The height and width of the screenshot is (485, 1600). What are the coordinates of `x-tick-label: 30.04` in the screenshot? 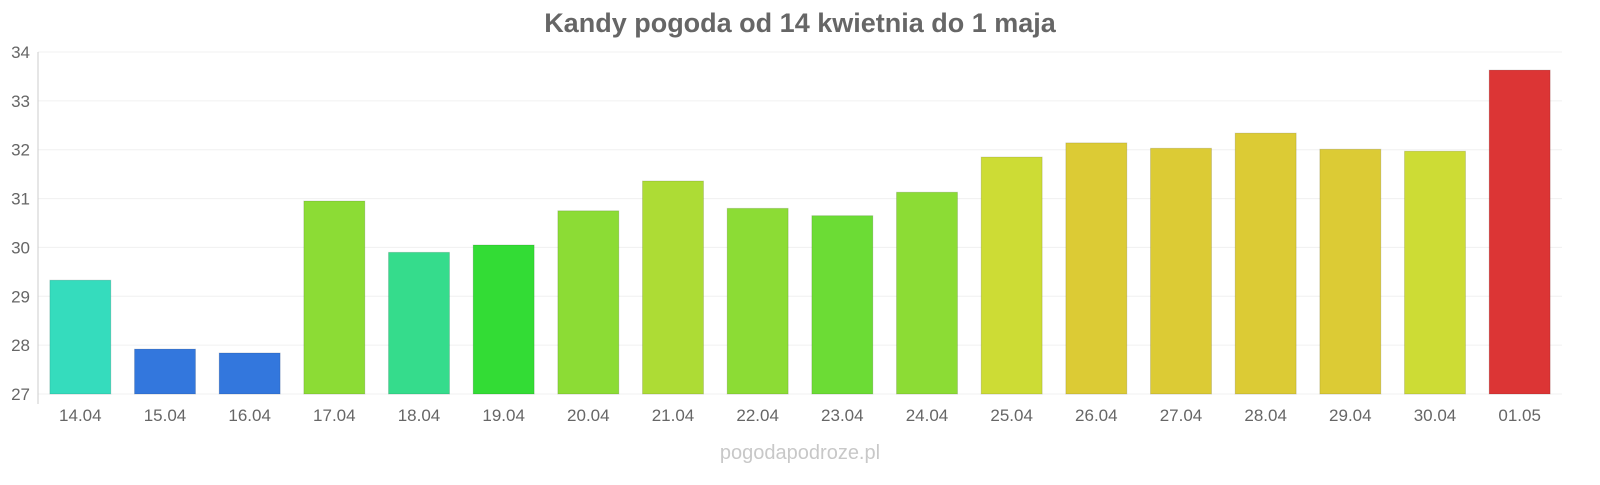 It's located at (1435, 415).